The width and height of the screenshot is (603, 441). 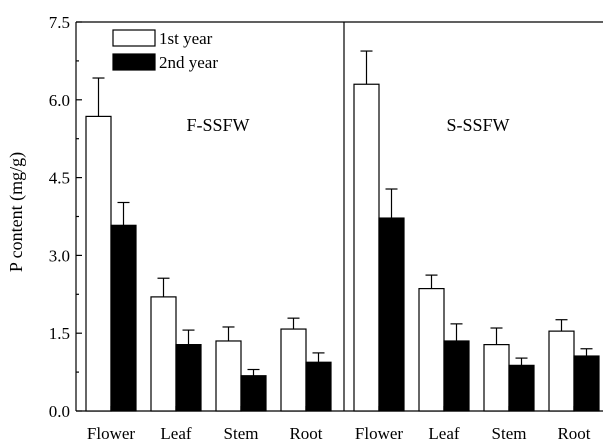 I want to click on y-tick-label: 0.0, so click(x=59, y=411).